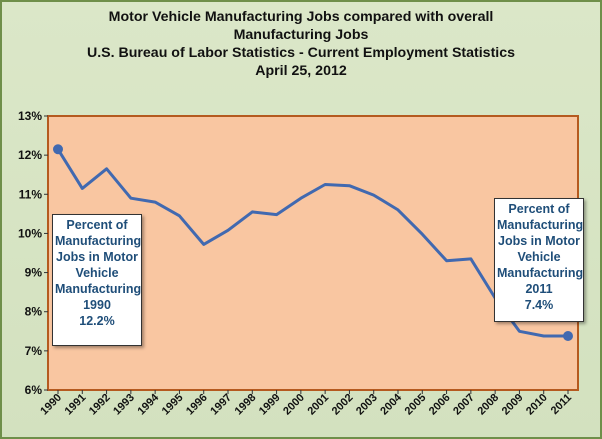  Describe the element at coordinates (391, 404) in the screenshot. I see `x-tick-label: 2004` at that location.